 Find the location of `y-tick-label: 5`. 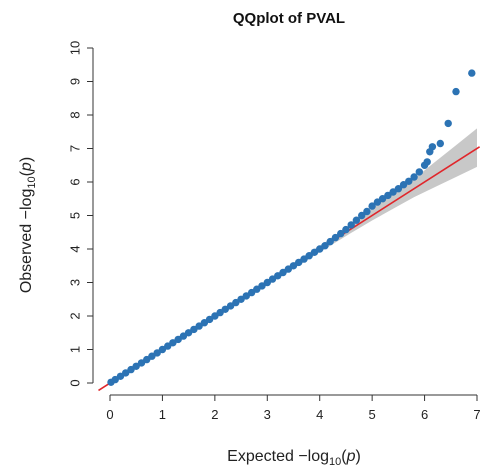

y-tick-label: 5 is located at coordinates (75, 215).